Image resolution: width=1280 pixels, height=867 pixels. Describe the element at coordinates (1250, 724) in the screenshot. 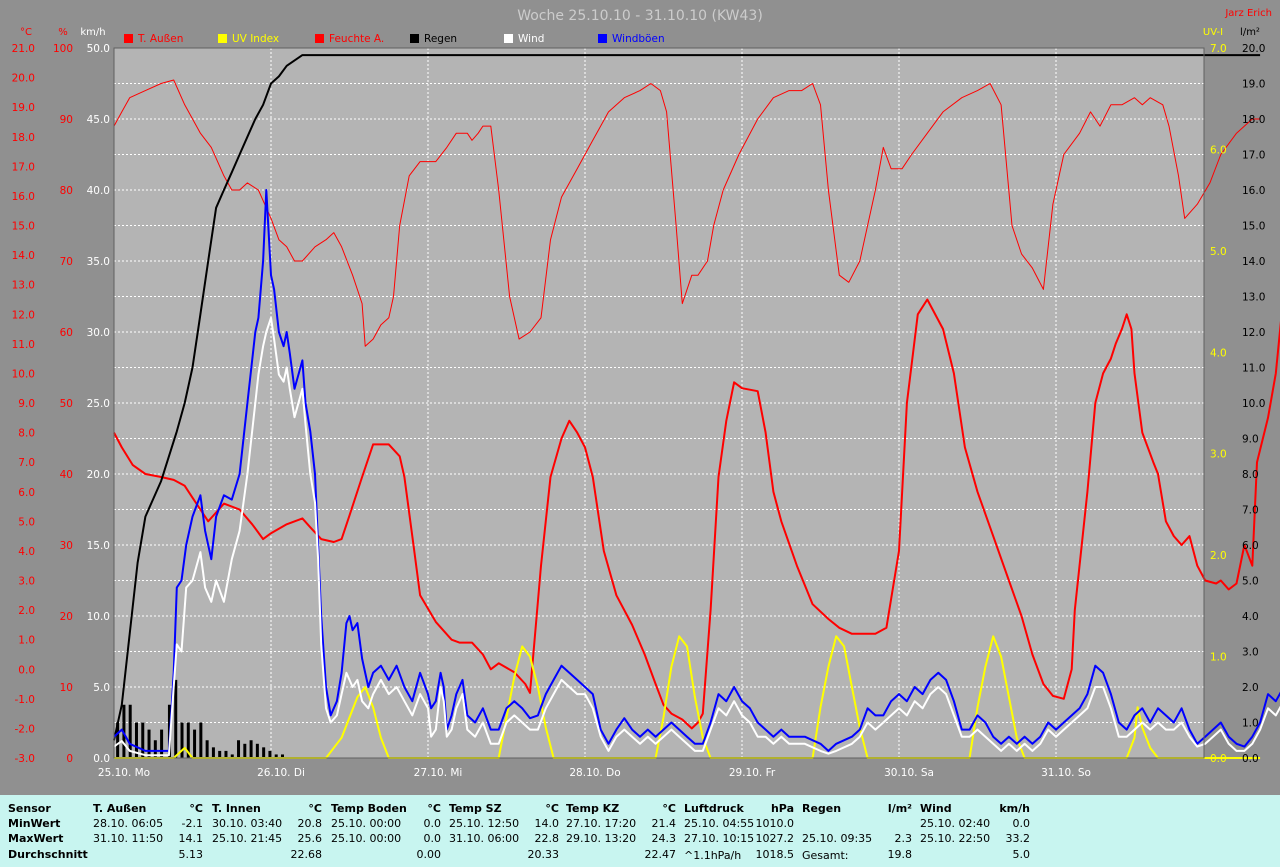

I see `tick-rain: 1.0` at that location.